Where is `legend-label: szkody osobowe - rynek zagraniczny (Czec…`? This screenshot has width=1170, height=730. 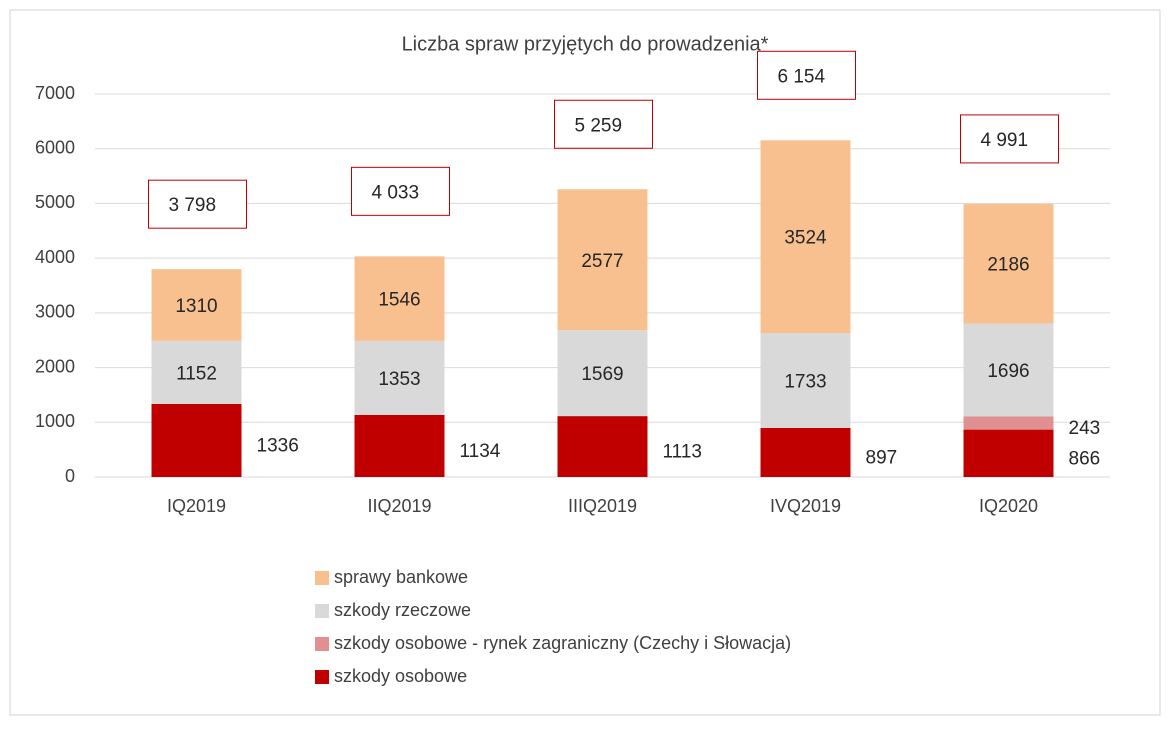 legend-label: szkody osobowe - rynek zagraniczny (Czec… is located at coordinates (562, 643).